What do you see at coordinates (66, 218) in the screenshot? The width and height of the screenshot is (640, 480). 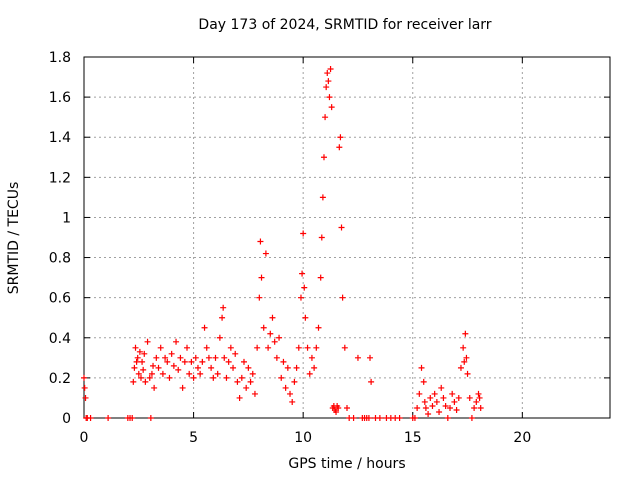 I see `y-tick-label: 1` at bounding box center [66, 218].